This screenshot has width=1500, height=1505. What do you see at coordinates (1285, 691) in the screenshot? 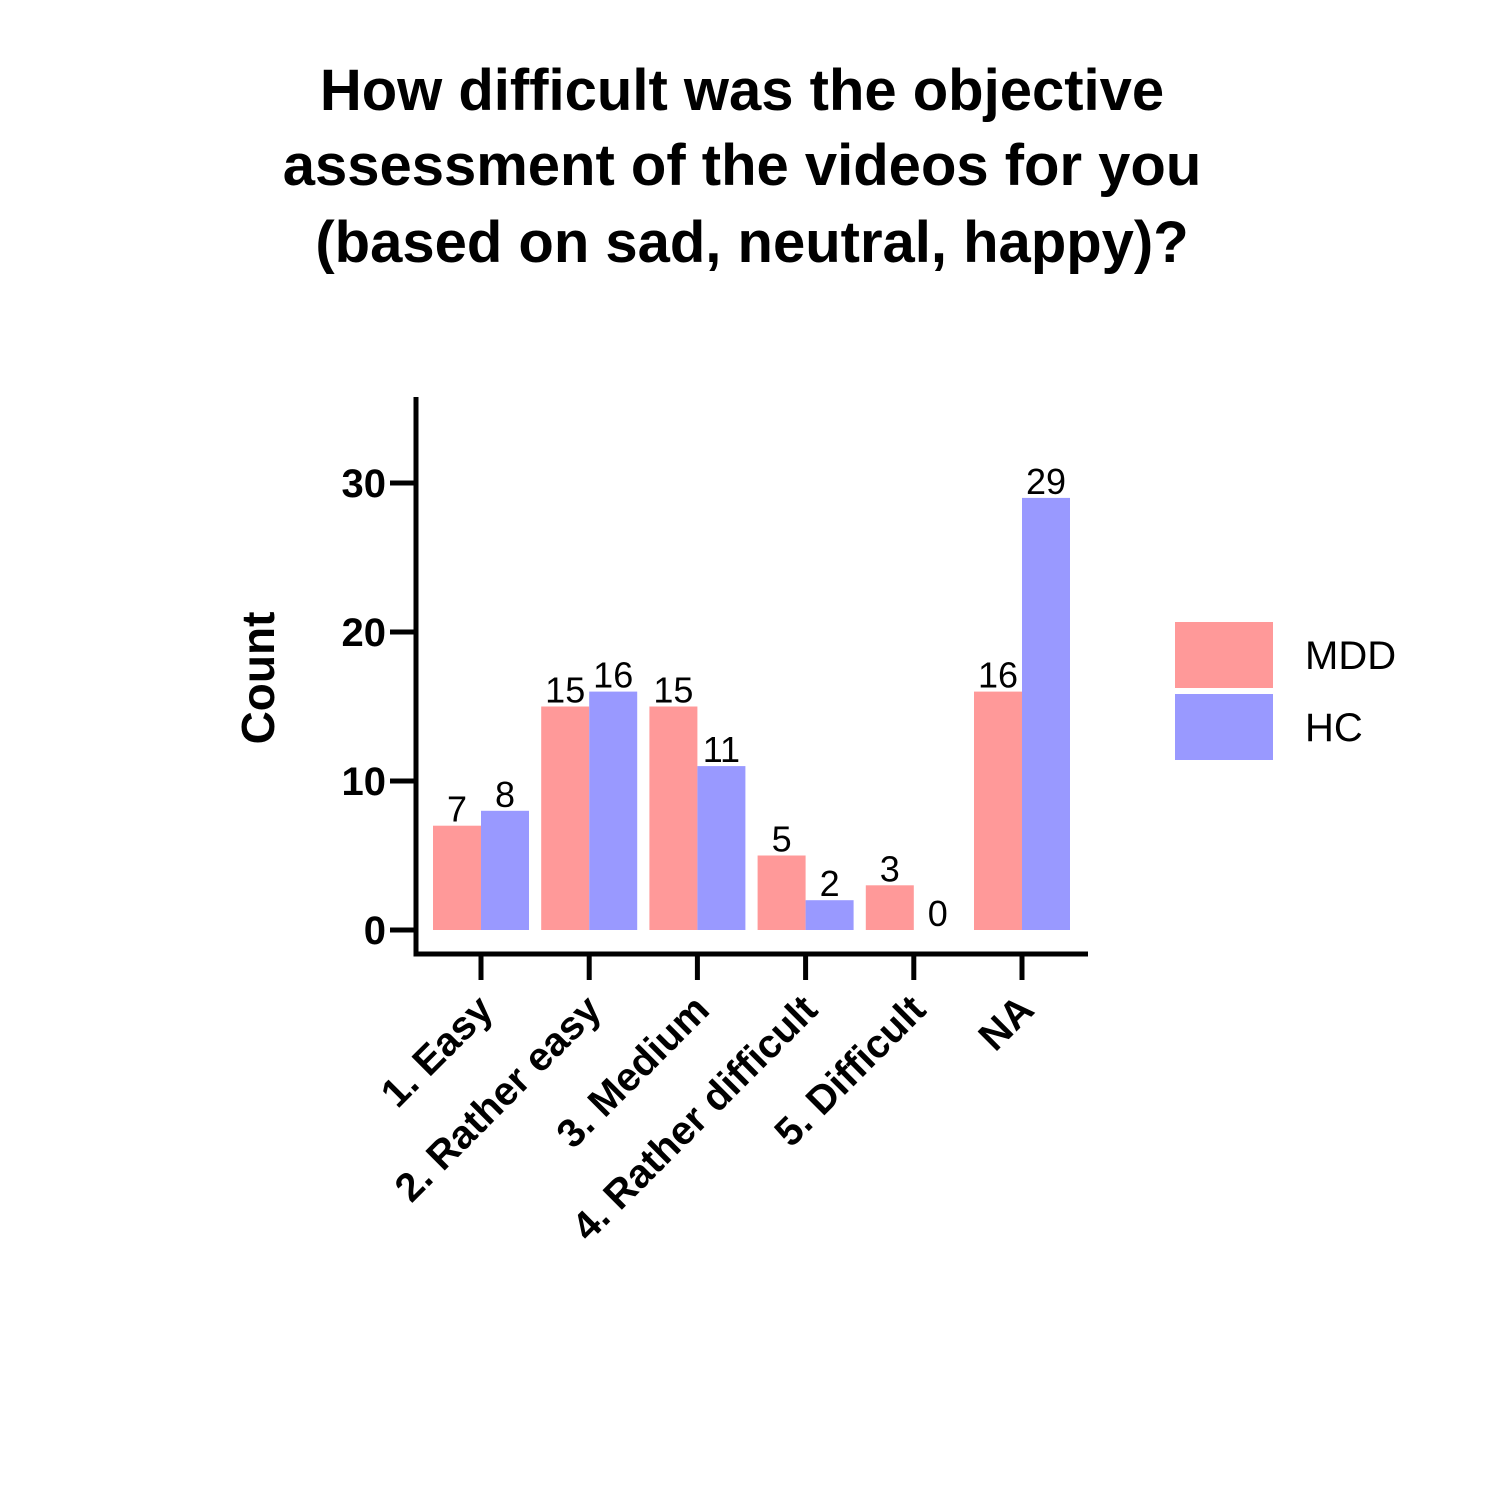
I see `legend: MDD HC` at bounding box center [1285, 691].